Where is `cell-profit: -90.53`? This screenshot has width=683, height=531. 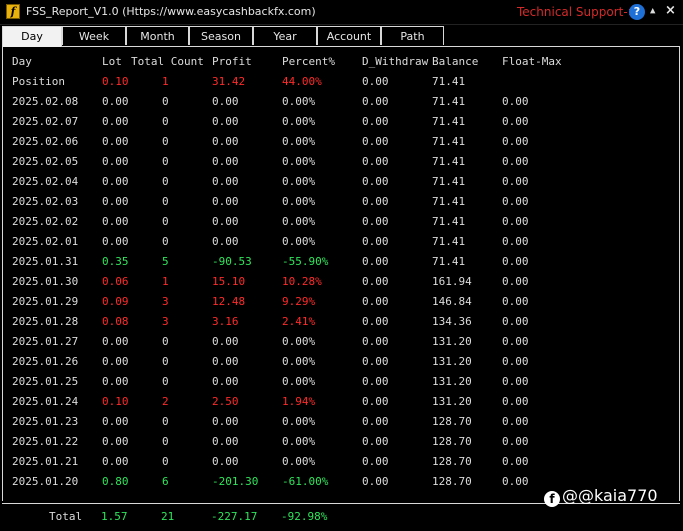
cell-profit: -90.53 is located at coordinates (232, 261).